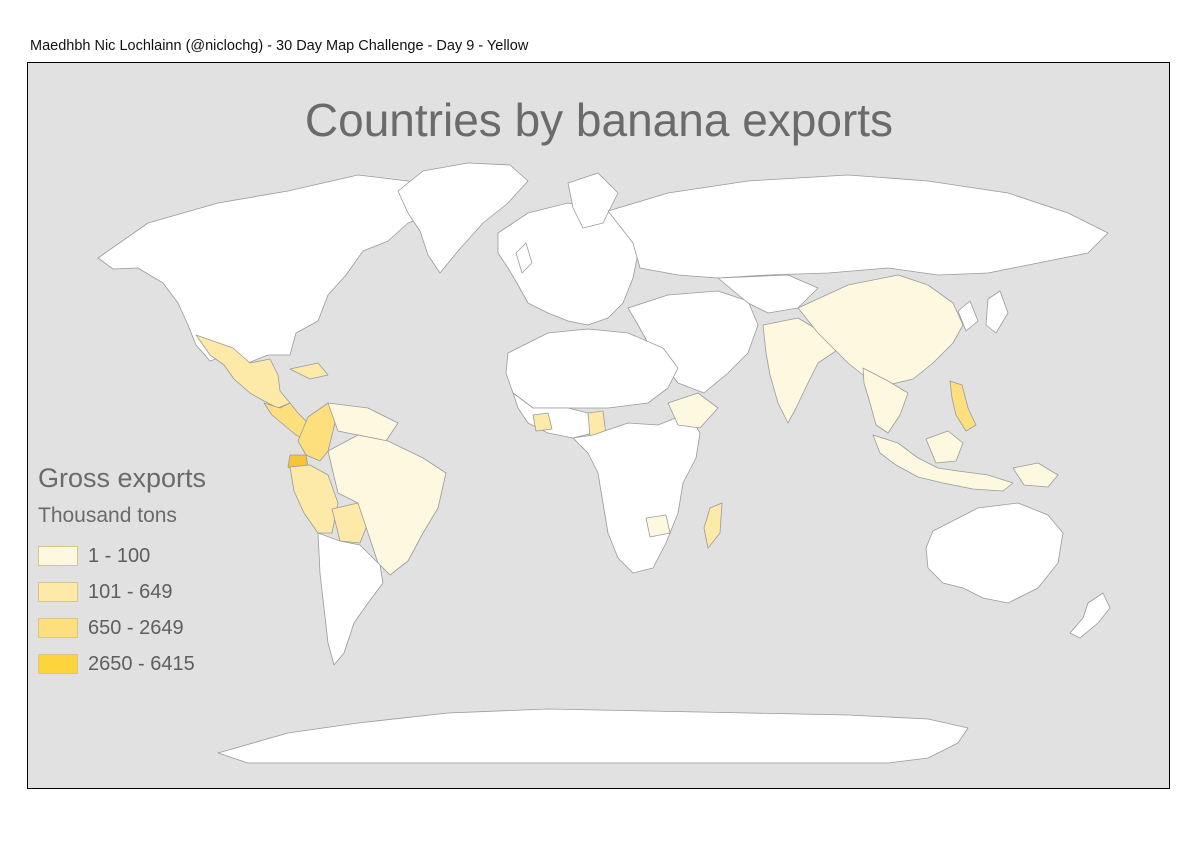 The width and height of the screenshot is (1200, 849). I want to click on peru, so click(314, 499).